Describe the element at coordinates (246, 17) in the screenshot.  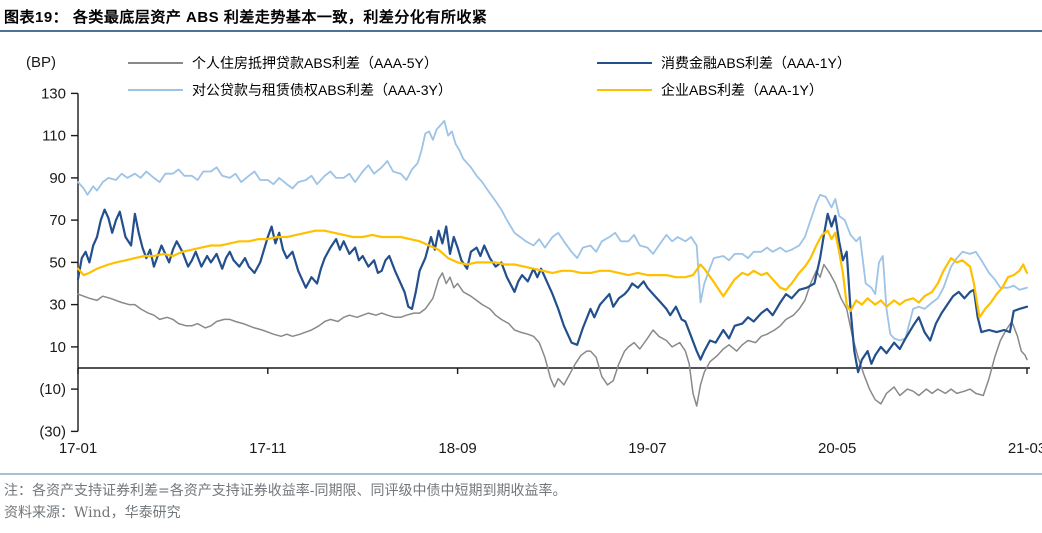
I see `figure-title: 图表19： 各类最底层资产 ABS 利差走势基本一致，利差分化有所收紧` at that location.